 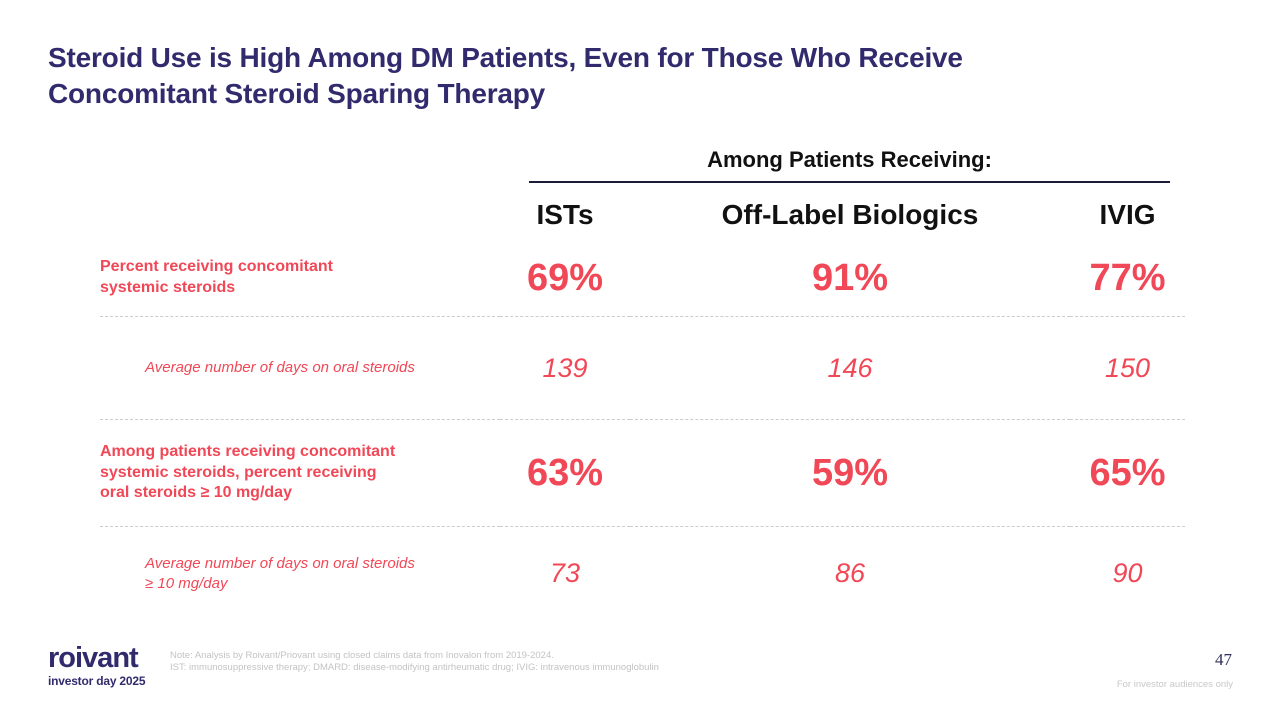 I want to click on audience-note: For investor audiences only, so click(x=1174, y=684).